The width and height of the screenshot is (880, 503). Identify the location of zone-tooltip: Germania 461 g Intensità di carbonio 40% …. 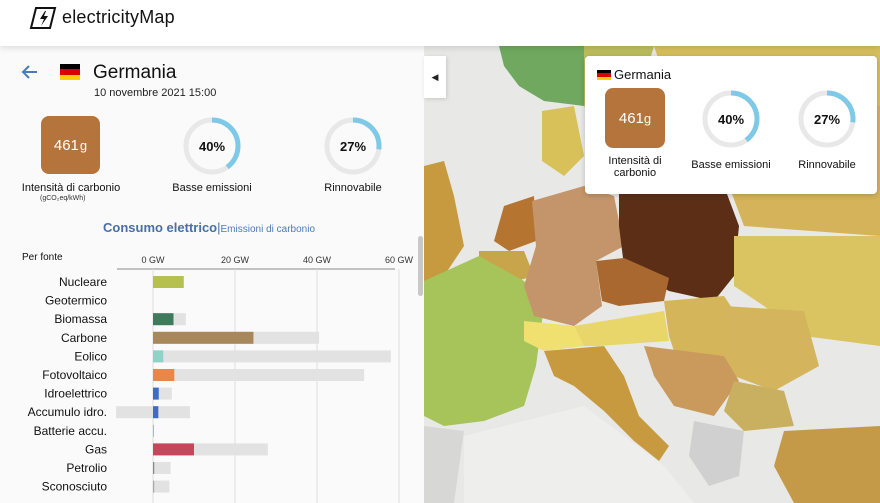
(731, 125).